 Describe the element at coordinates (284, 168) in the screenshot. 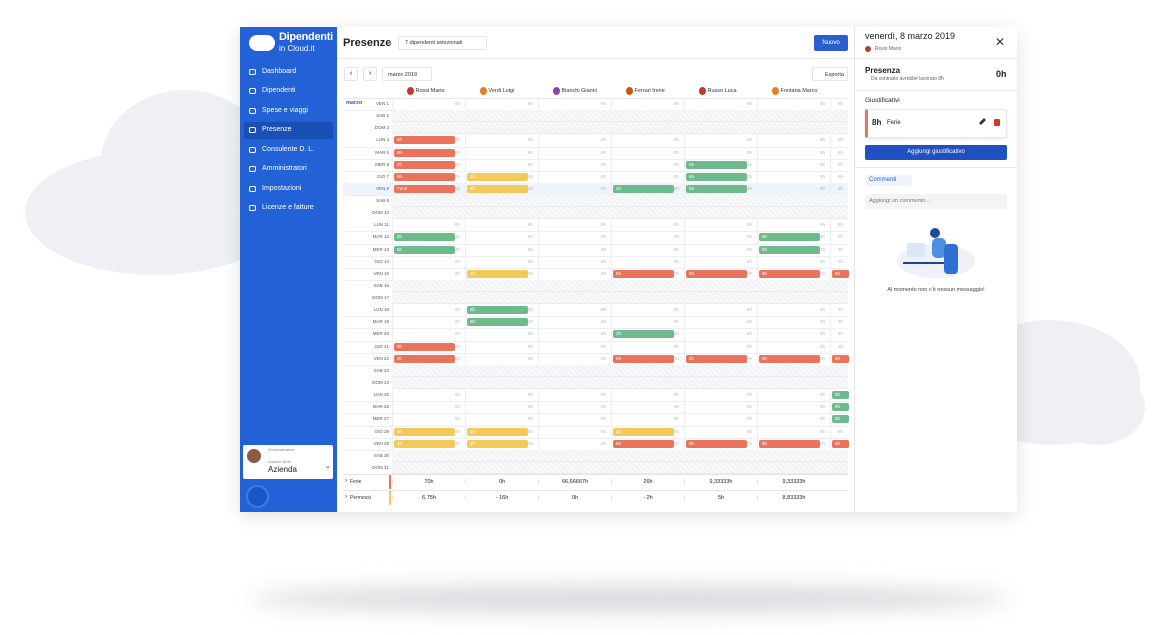

I see `menu-item: Amministratori` at that location.